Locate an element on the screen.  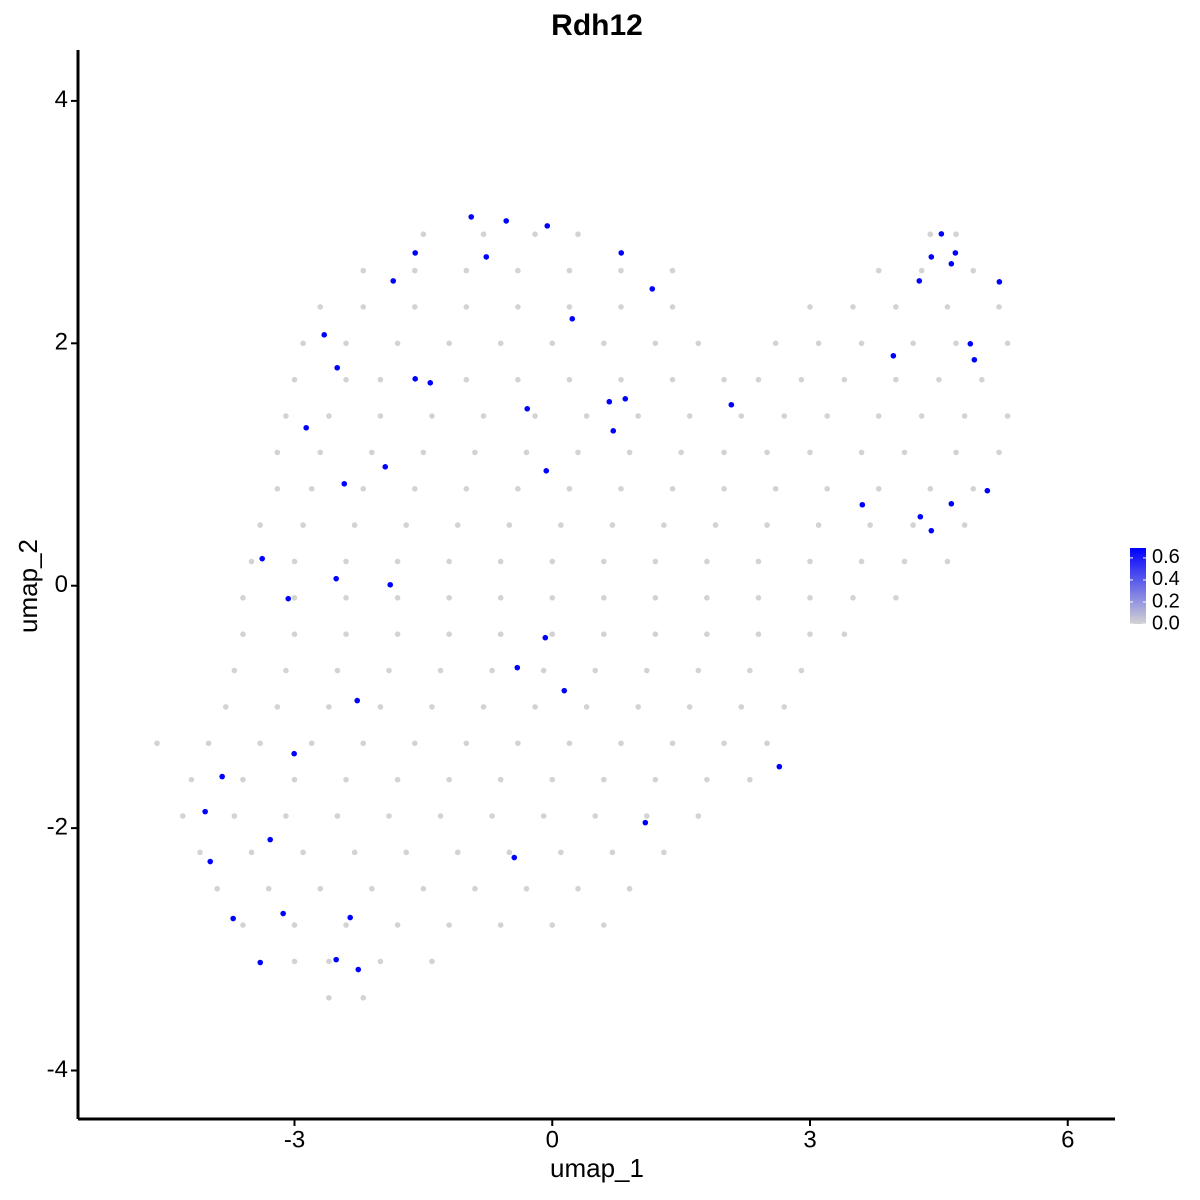
y-tick-label: -4 is located at coordinates (57, 1069).